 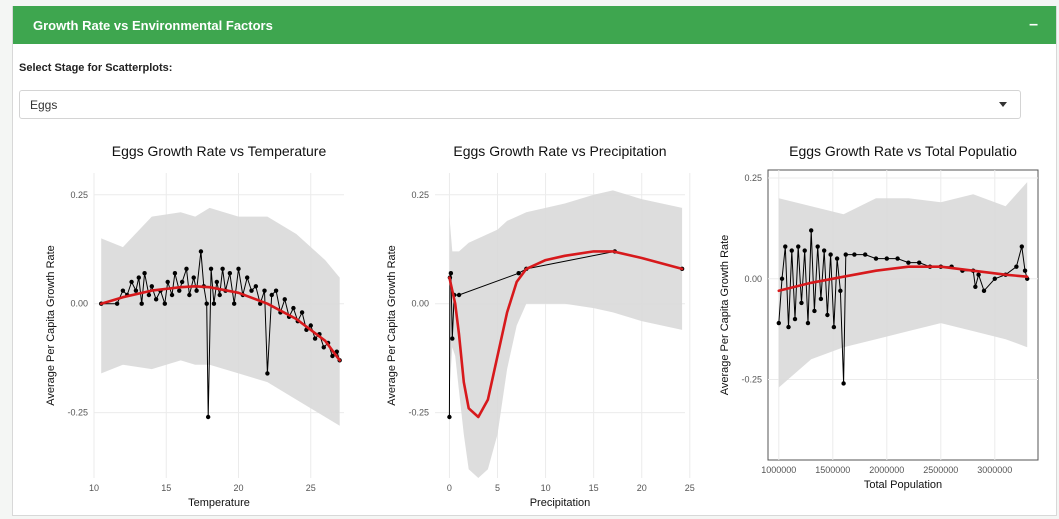 I want to click on chevron-down-icon, so click(x=1003, y=104).